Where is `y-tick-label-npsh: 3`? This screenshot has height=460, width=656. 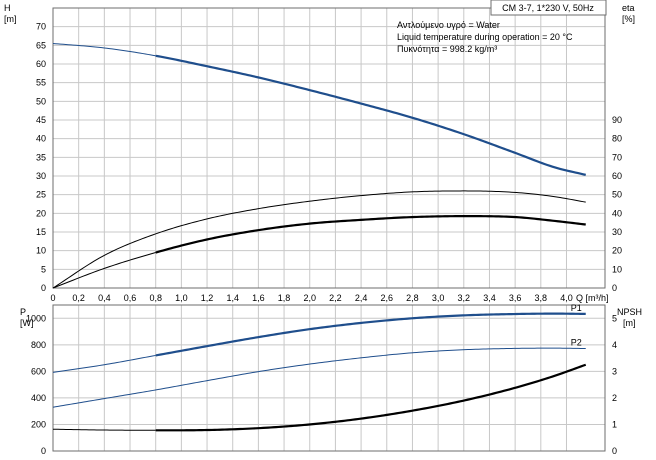
y-tick-label-npsh: 3 is located at coordinates (614, 371).